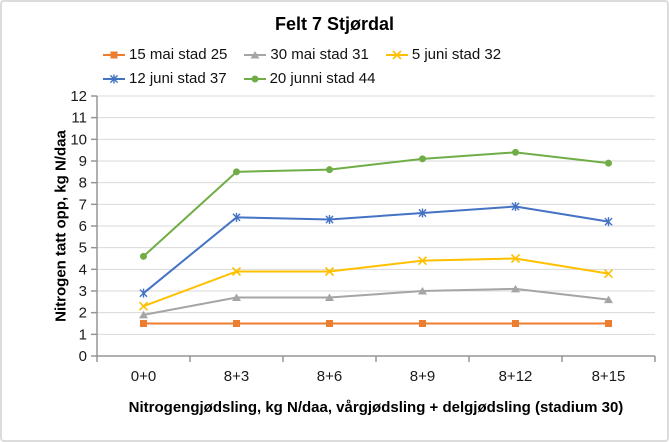 The width and height of the screenshot is (669, 442). I want to click on legend-item: 30 mai stad 31, so click(306, 54).